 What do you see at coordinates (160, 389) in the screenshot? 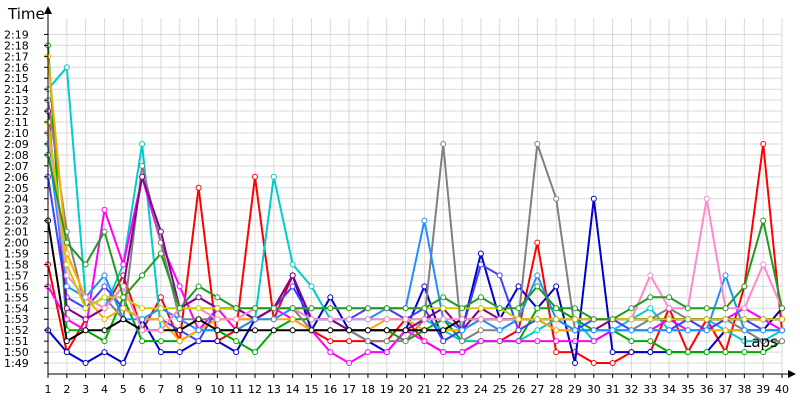
I see `x-tick-label: 7` at bounding box center [160, 389].